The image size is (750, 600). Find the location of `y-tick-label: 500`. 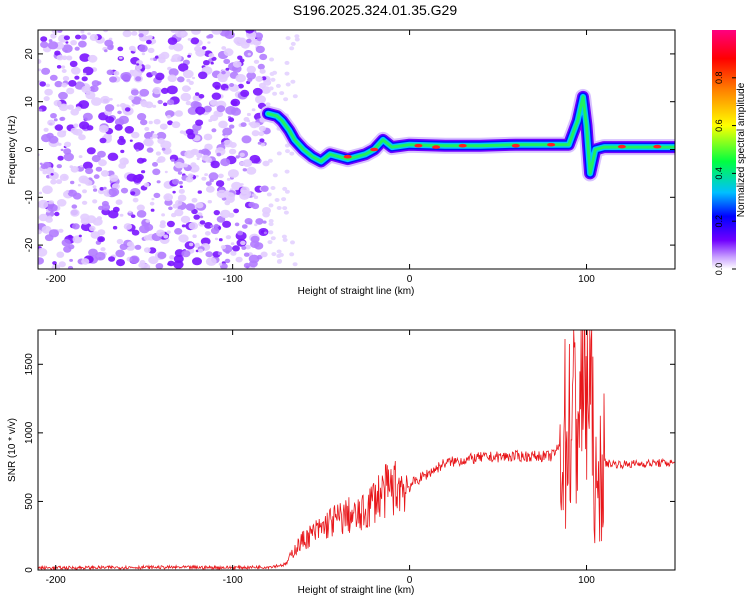

y-tick-label: 500 is located at coordinates (29, 501).